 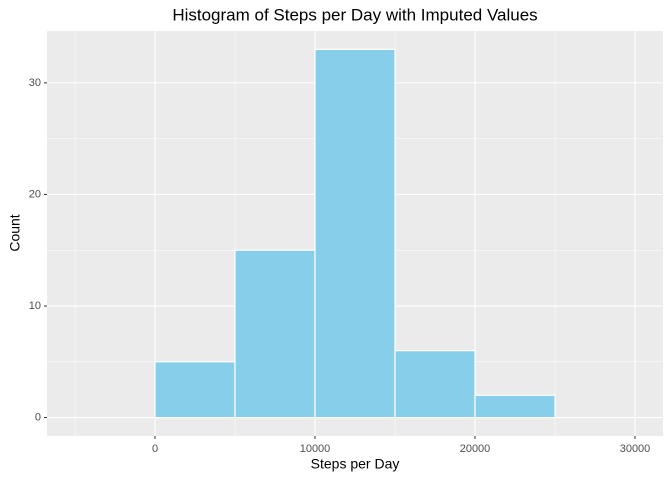 I want to click on y-axis-title: Count, so click(x=15, y=232).